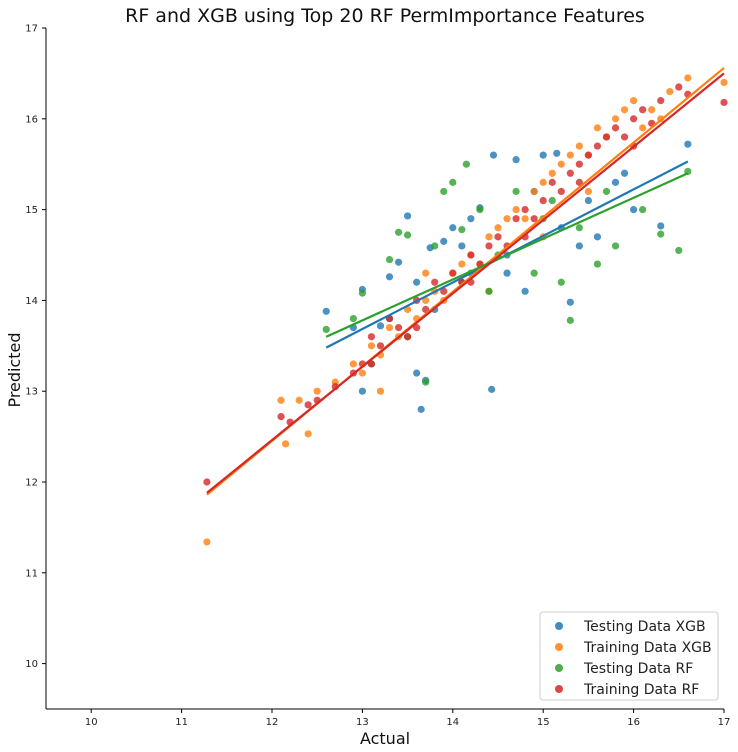 The image size is (738, 752). I want to click on y-tick-label: 11, so click(31, 573).